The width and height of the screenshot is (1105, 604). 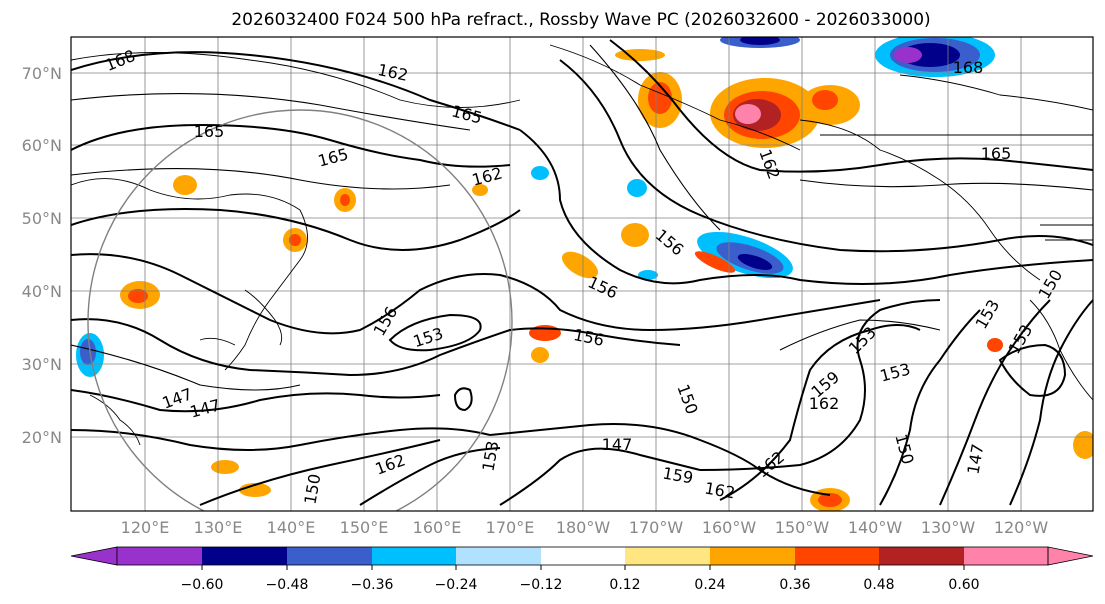 What do you see at coordinates (42, 73) in the screenshot?
I see `lat-label: 70°N` at bounding box center [42, 73].